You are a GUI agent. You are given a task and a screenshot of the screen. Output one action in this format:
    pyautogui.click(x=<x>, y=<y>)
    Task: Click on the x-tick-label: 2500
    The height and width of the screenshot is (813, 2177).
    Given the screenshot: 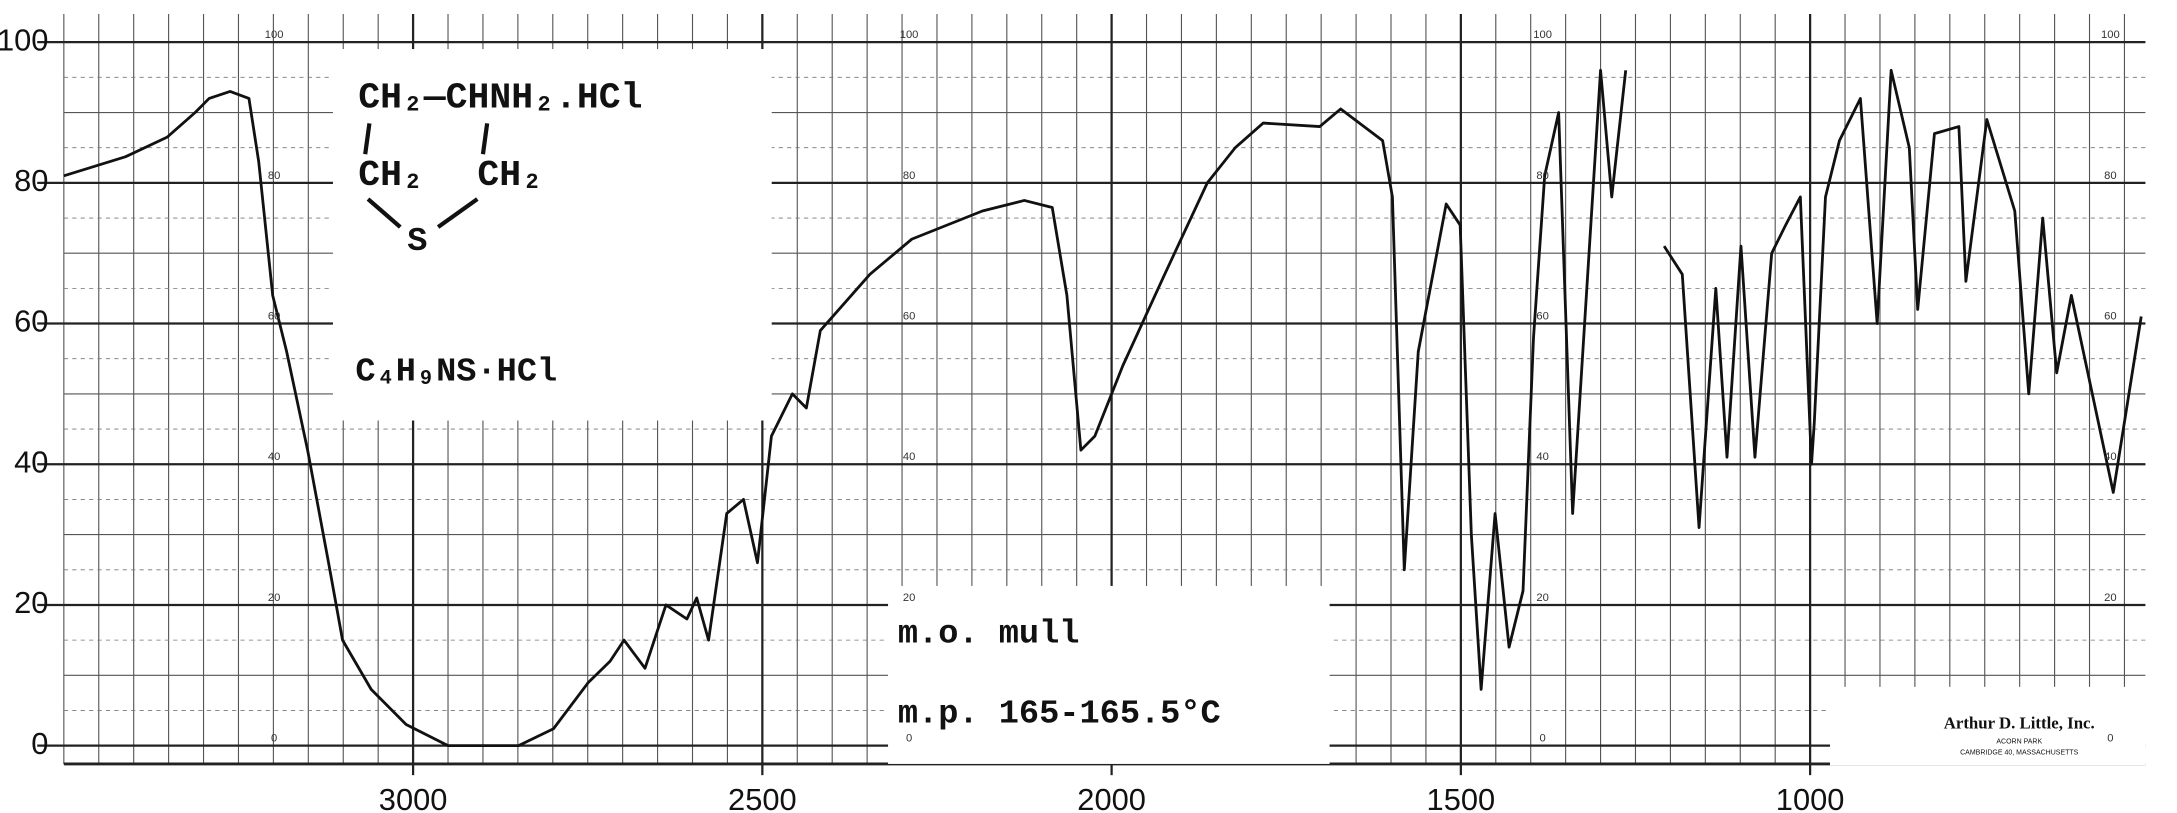 What is the action you would take?
    pyautogui.click(x=762, y=797)
    